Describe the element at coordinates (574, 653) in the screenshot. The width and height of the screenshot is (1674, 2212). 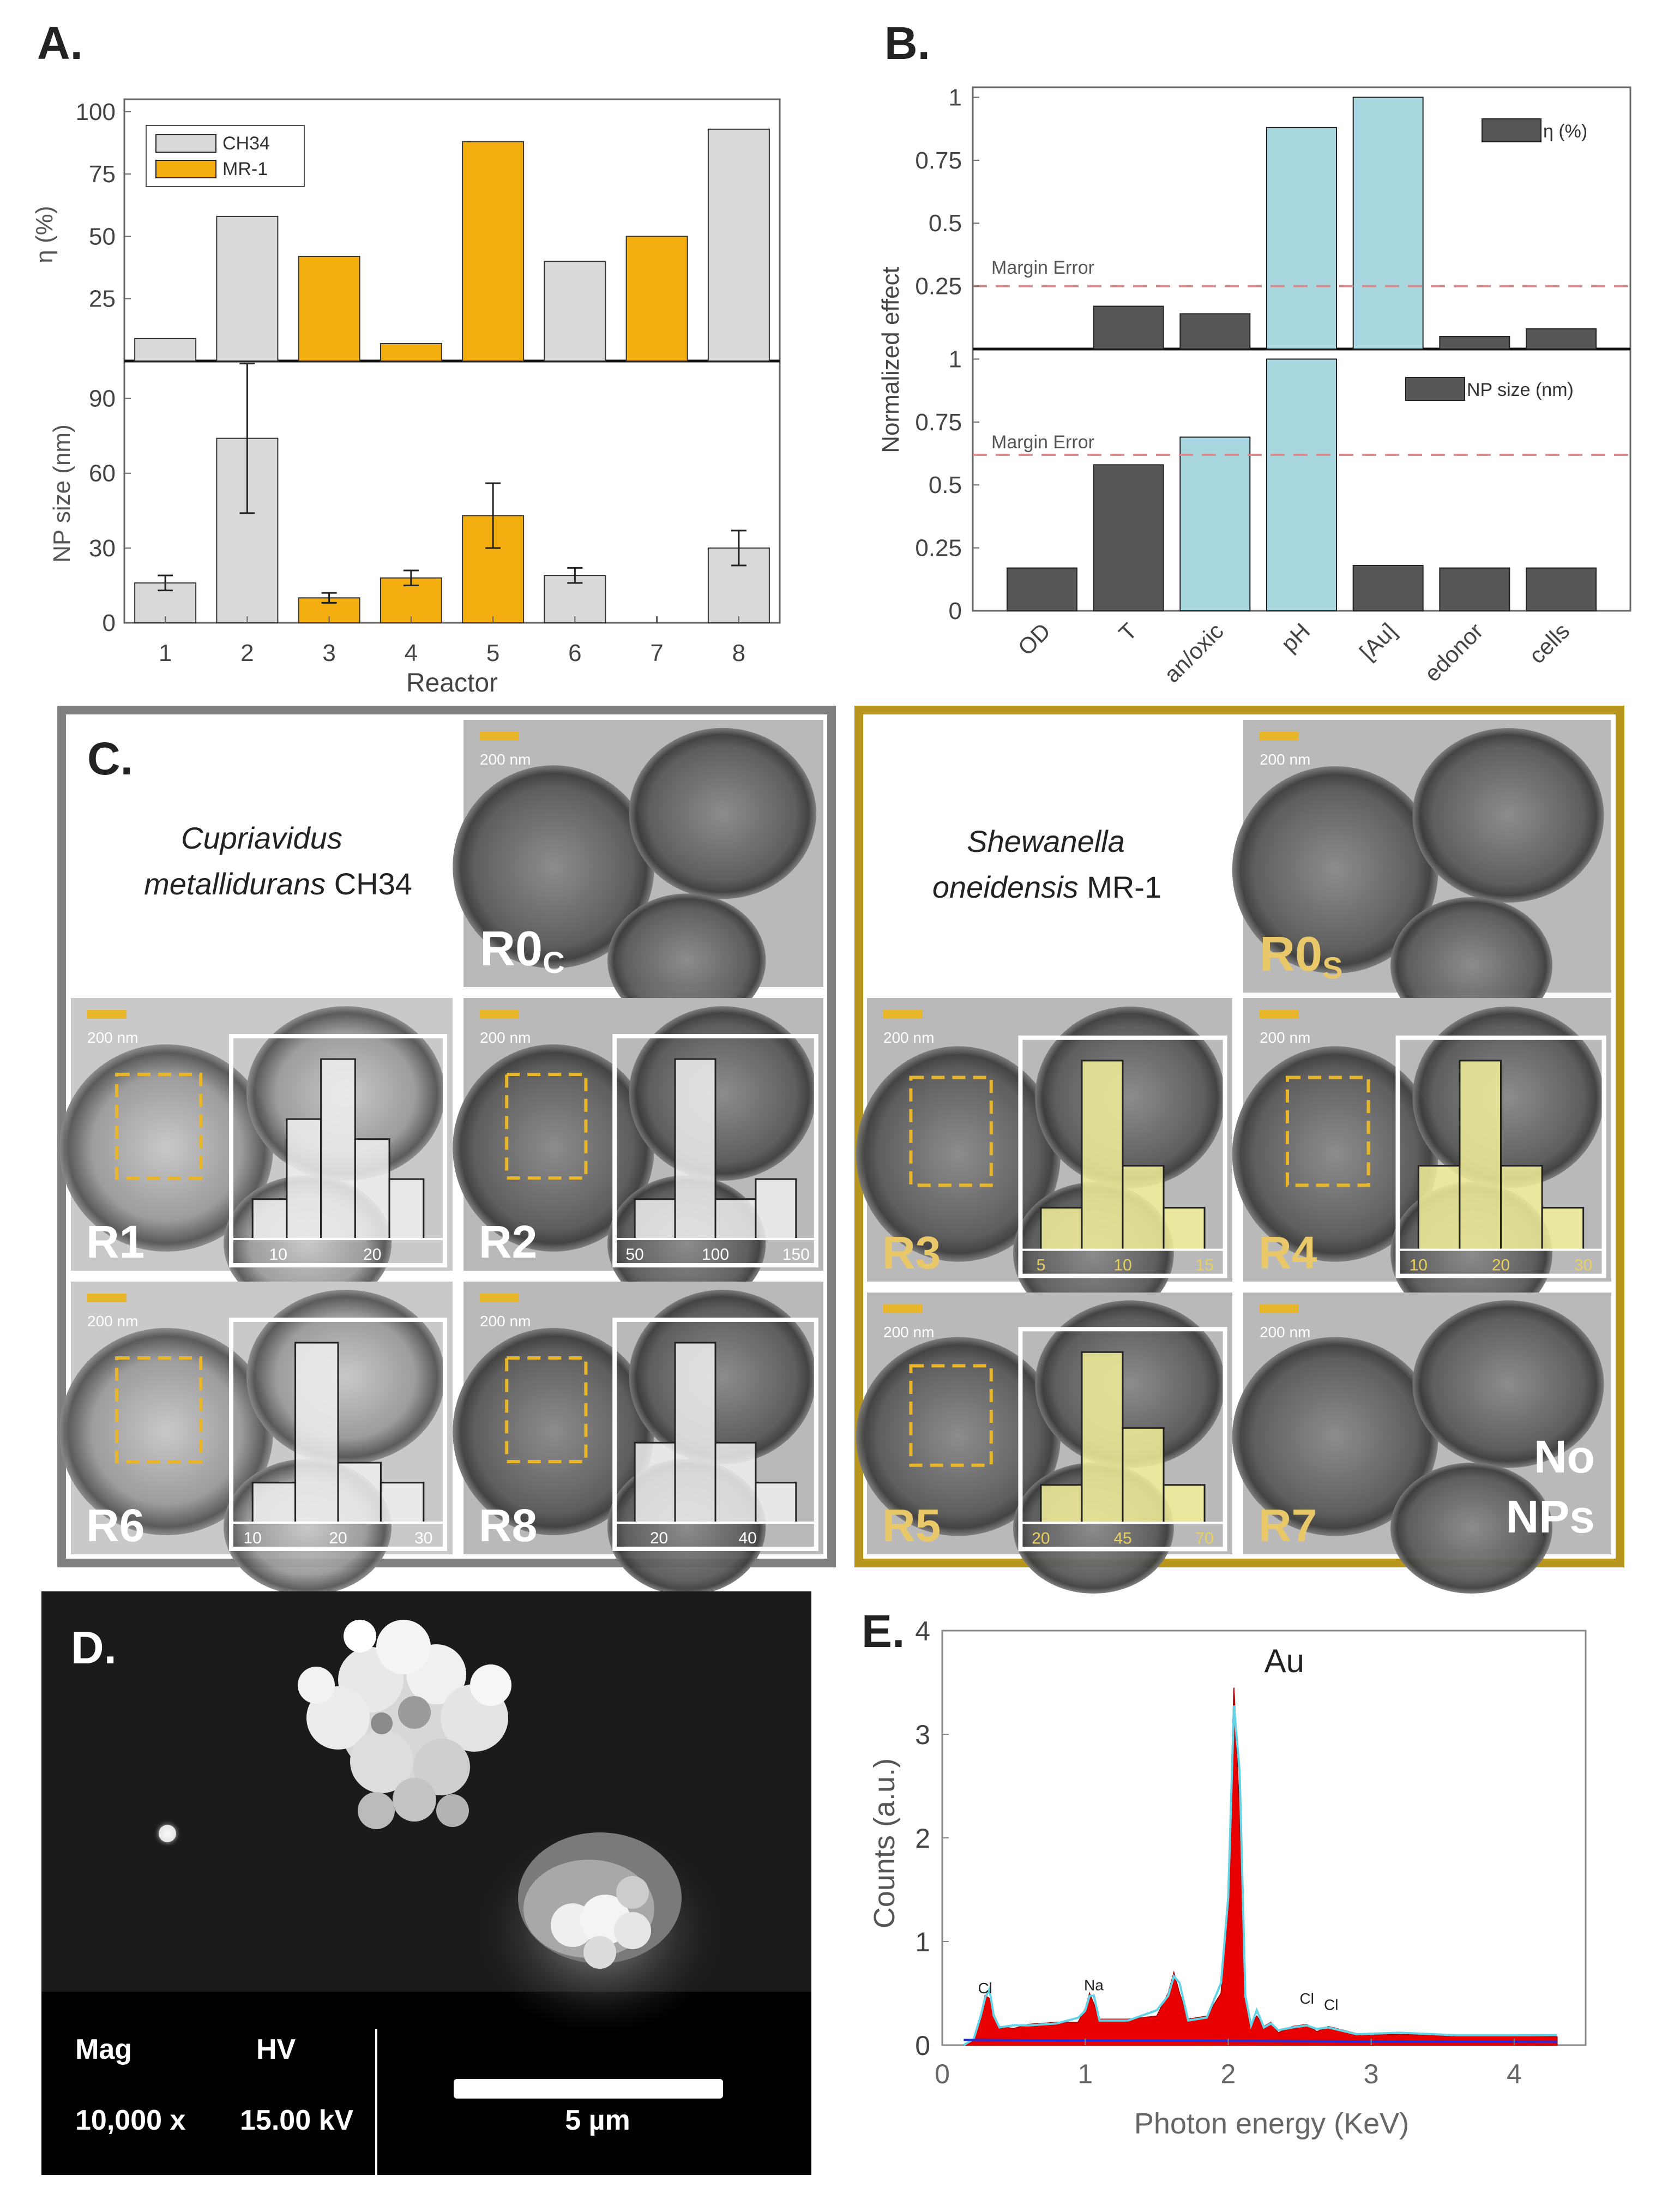
I see `panel-a-xtick: 6` at that location.